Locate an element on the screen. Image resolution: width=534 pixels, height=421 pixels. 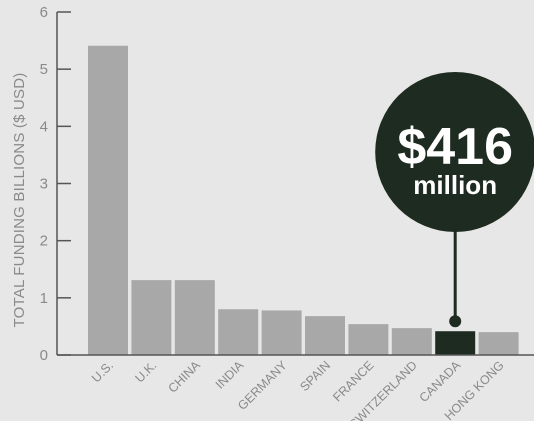
bar-switzerland is located at coordinates (411, 341).